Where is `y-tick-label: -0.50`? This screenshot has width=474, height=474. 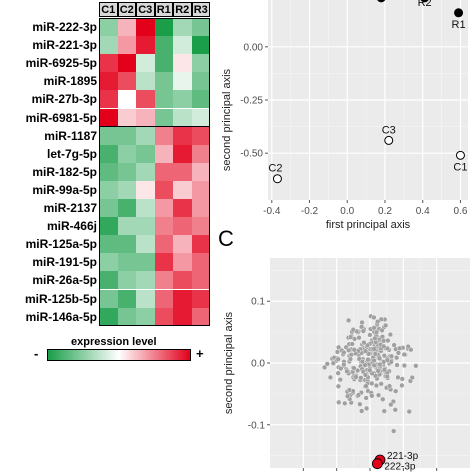
y-tick-label: -0.50 is located at coordinates (251, 154).